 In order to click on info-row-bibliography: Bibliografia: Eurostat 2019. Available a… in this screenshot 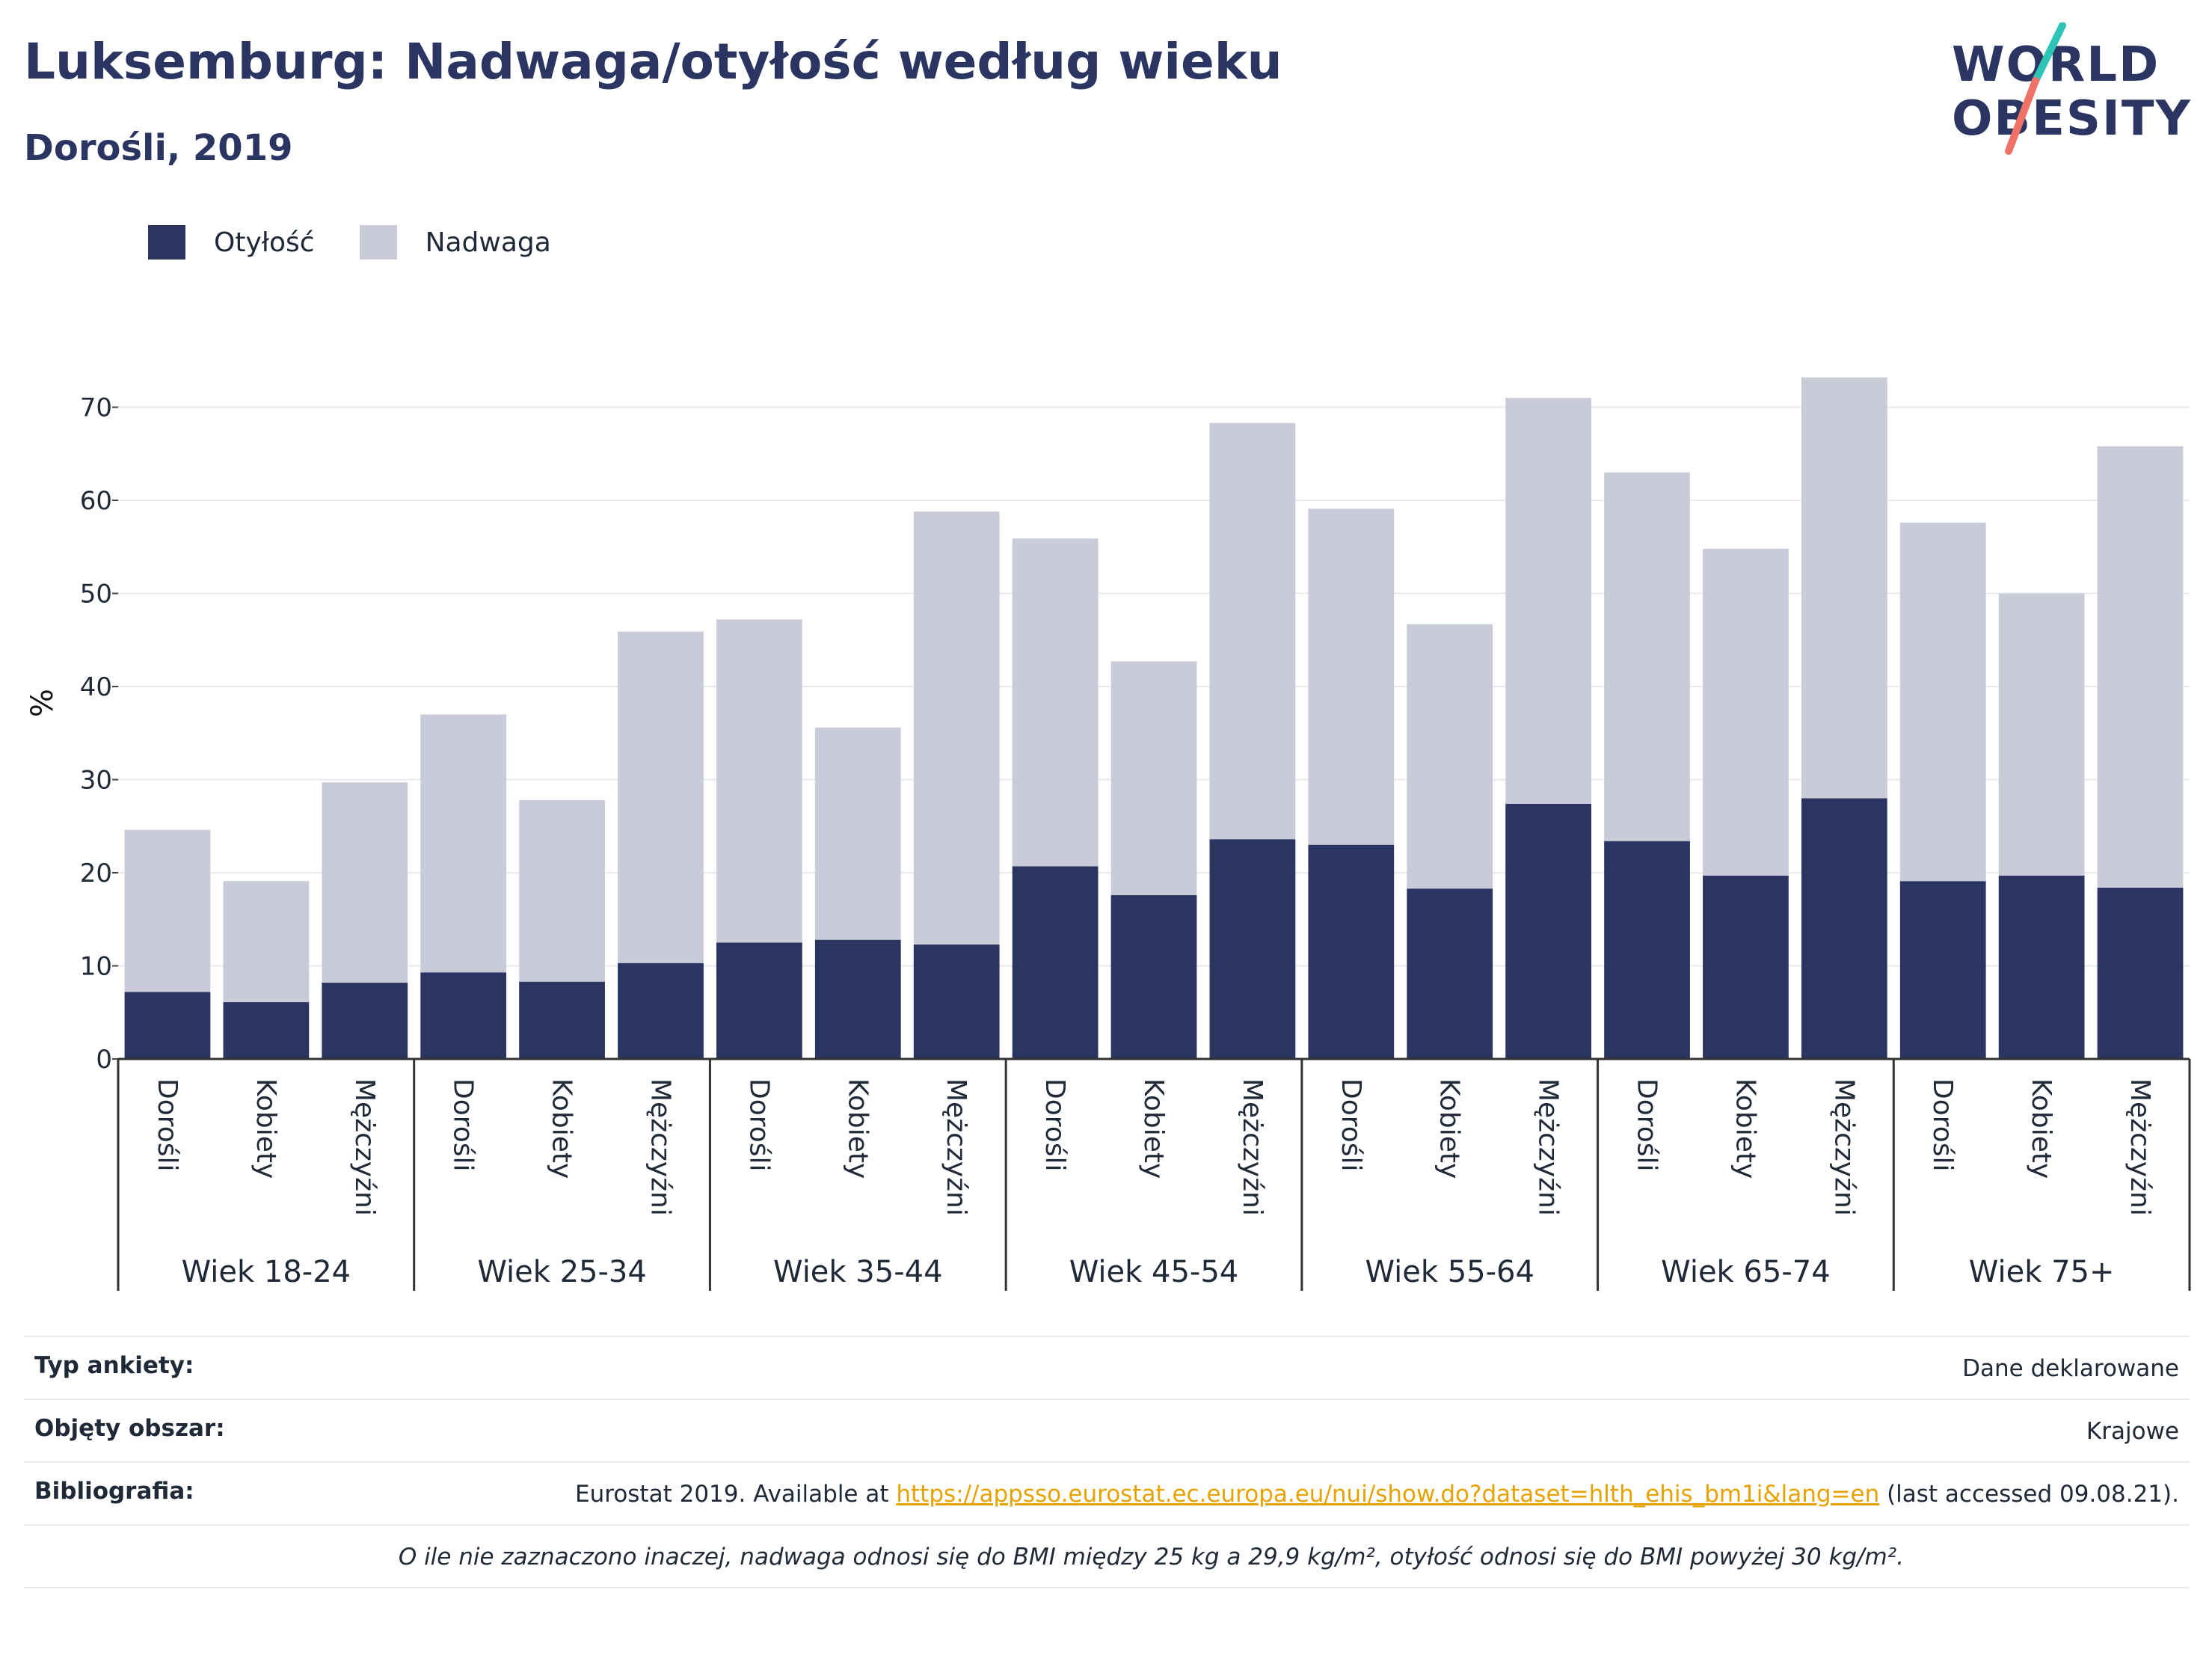, I will do `click(1107, 1492)`.